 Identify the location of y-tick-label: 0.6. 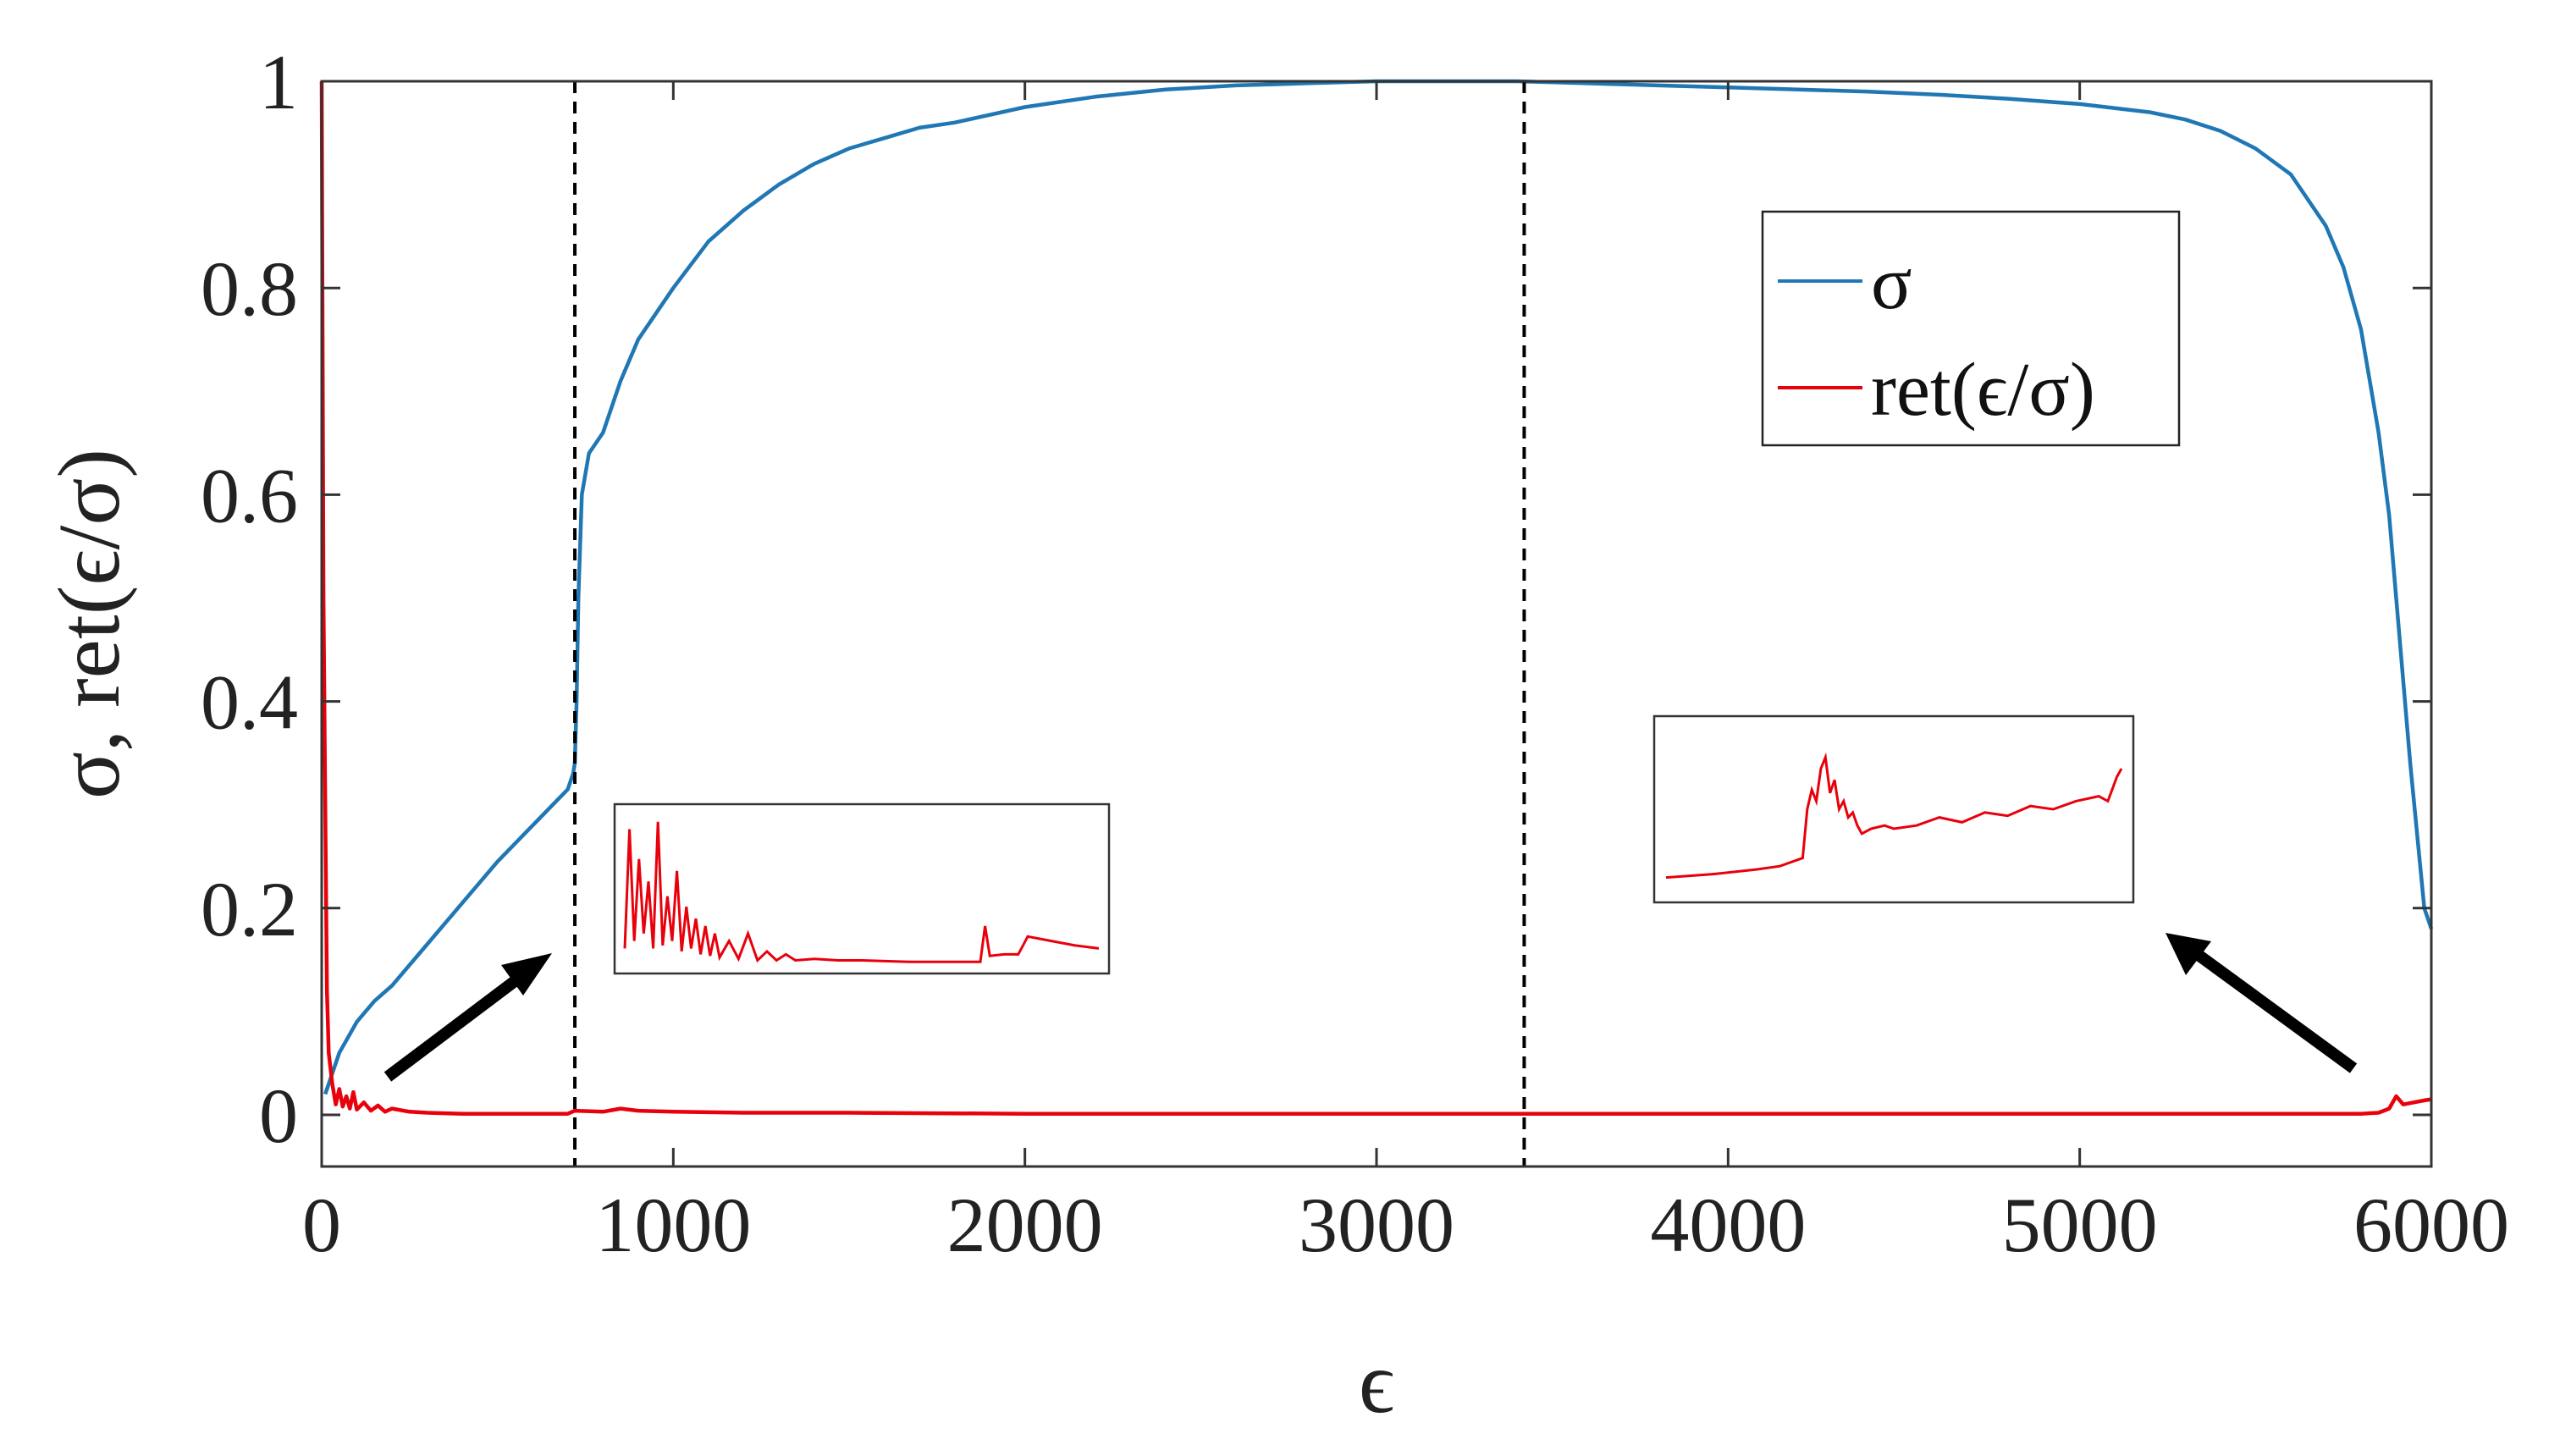
(249, 495).